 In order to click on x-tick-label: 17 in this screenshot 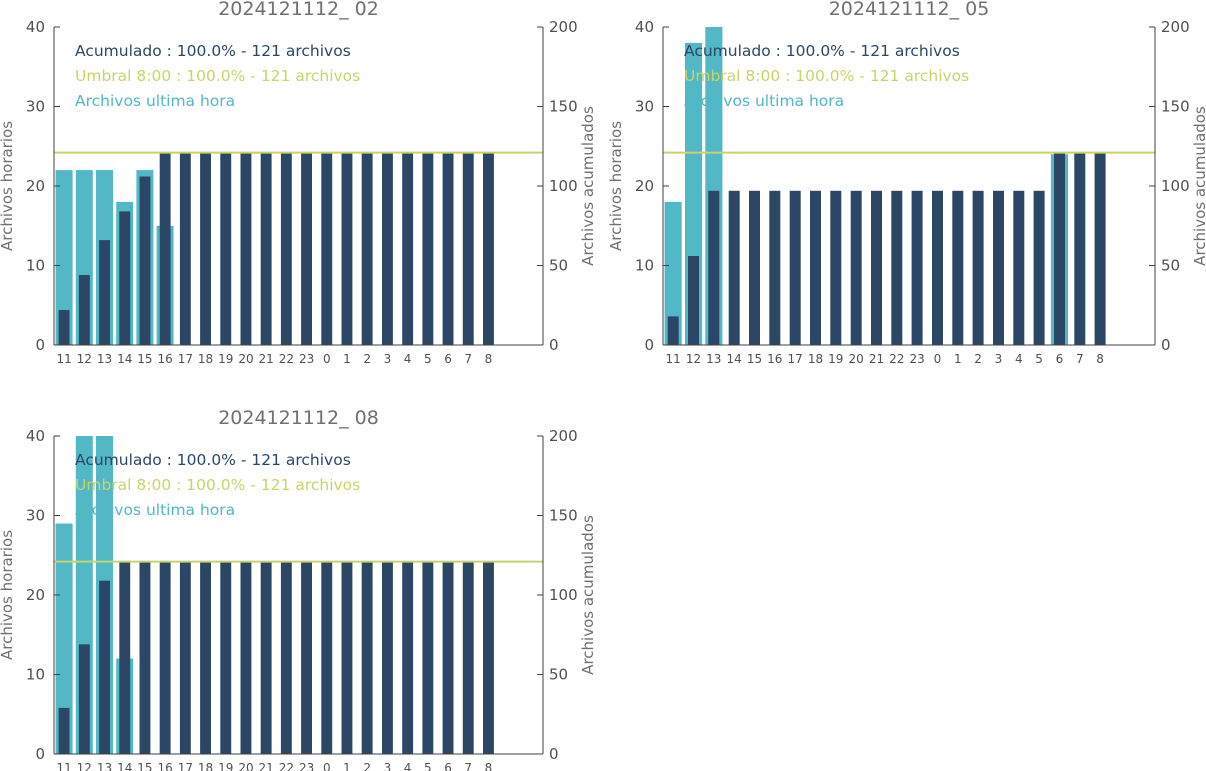, I will do `click(795, 359)`.